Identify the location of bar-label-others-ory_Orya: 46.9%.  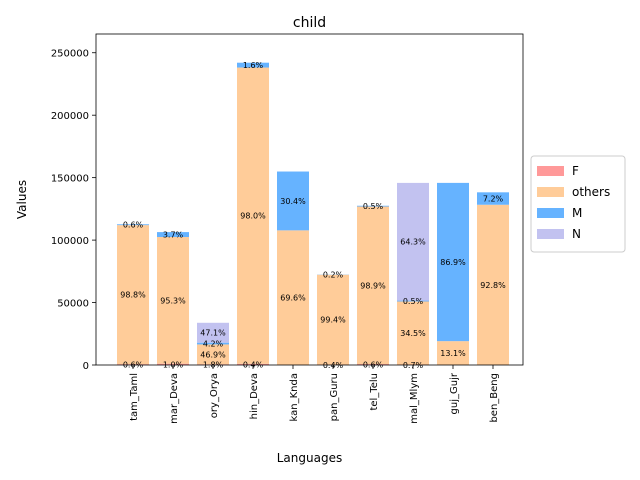
(213, 354).